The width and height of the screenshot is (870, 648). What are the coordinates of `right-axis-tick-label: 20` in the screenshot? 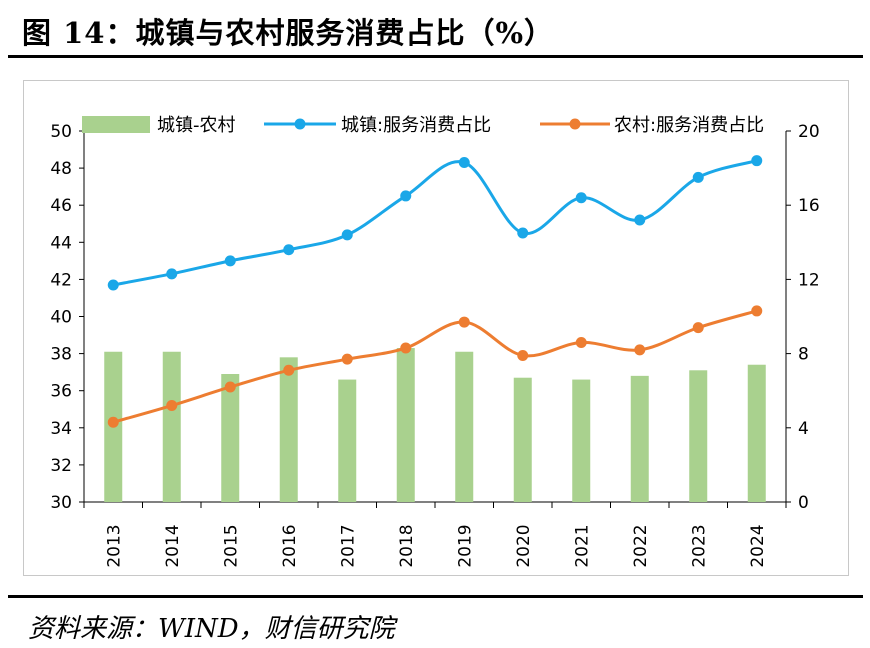 It's located at (809, 132).